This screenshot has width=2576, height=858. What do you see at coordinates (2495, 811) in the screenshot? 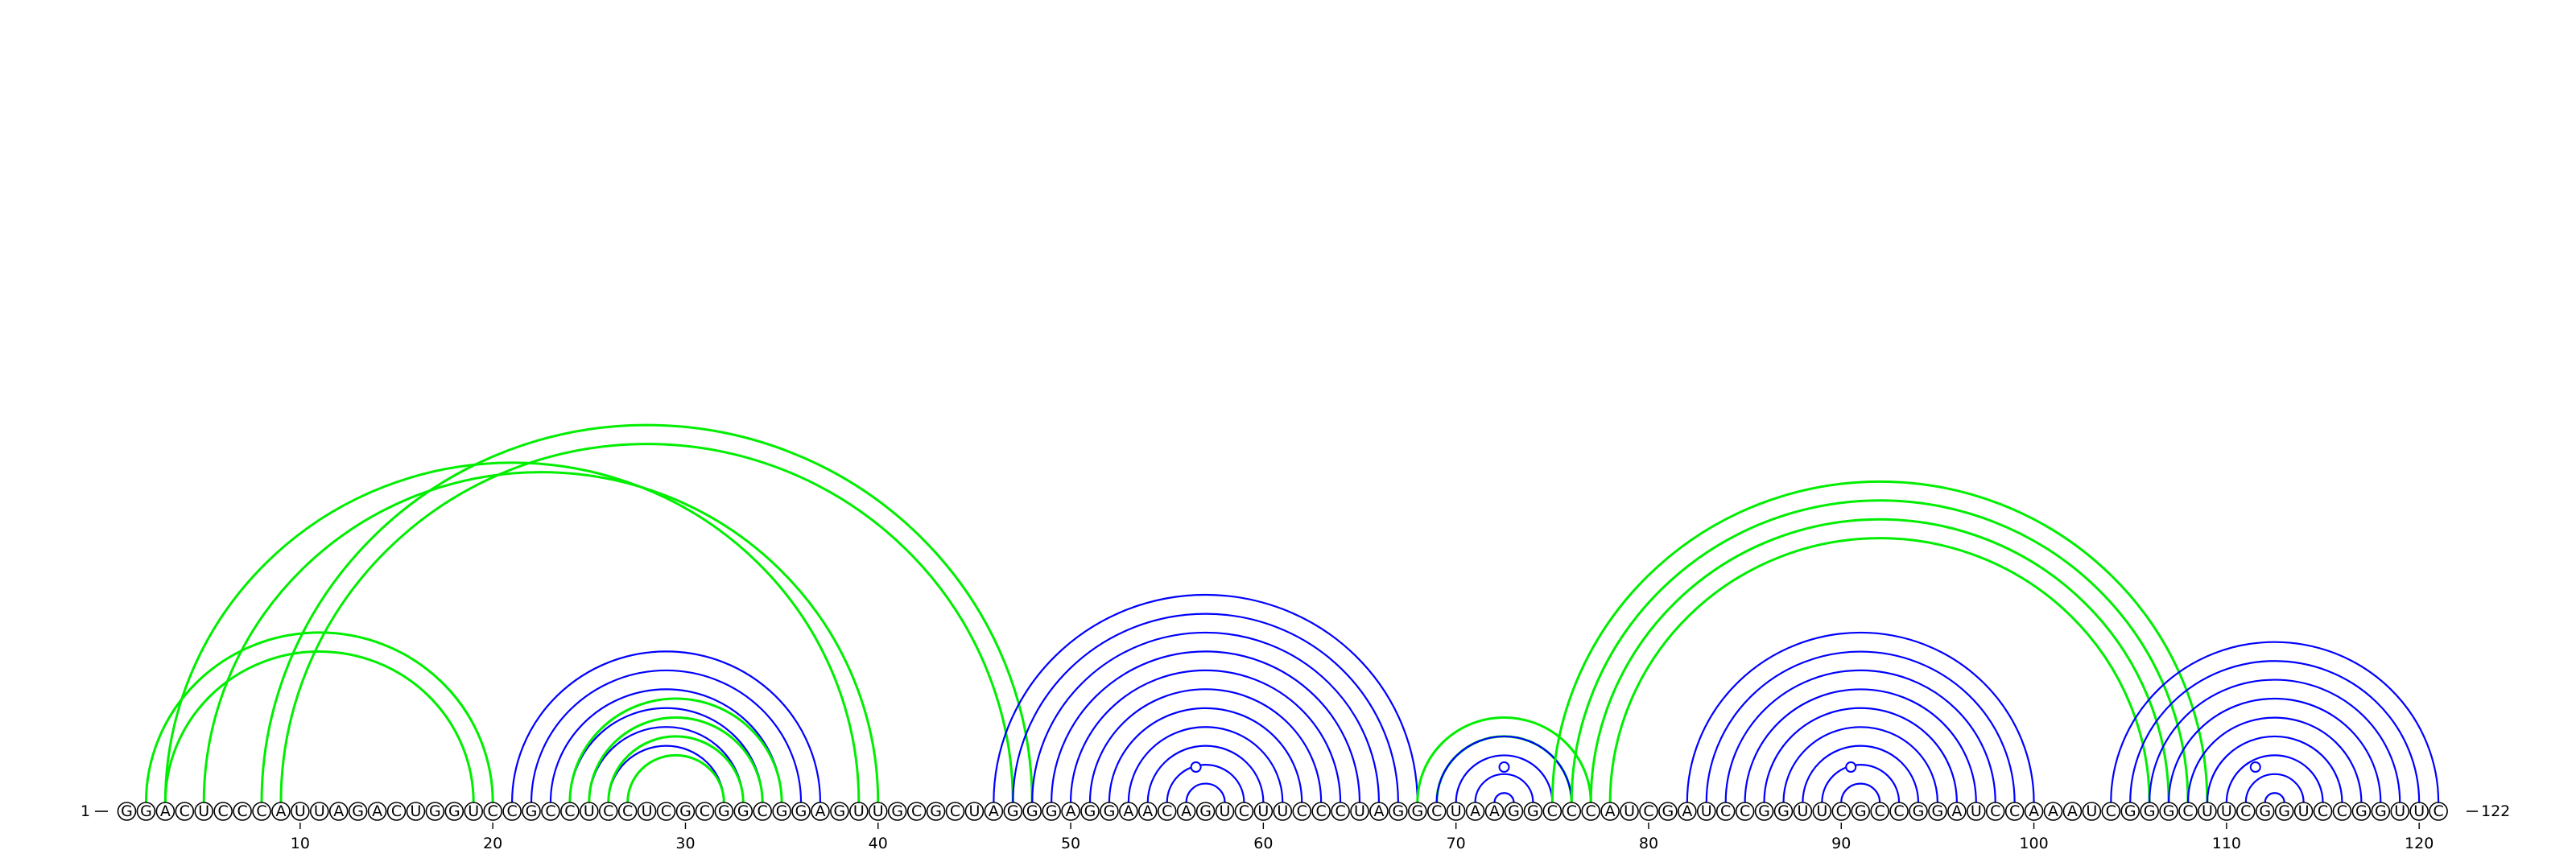
I see `end-label: 122` at bounding box center [2495, 811].